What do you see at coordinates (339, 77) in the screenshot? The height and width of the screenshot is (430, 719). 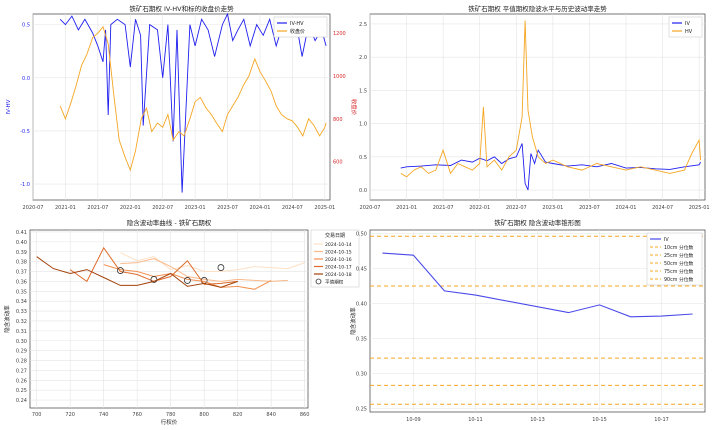 I see `y-right-tick-label: 1000` at bounding box center [339, 77].